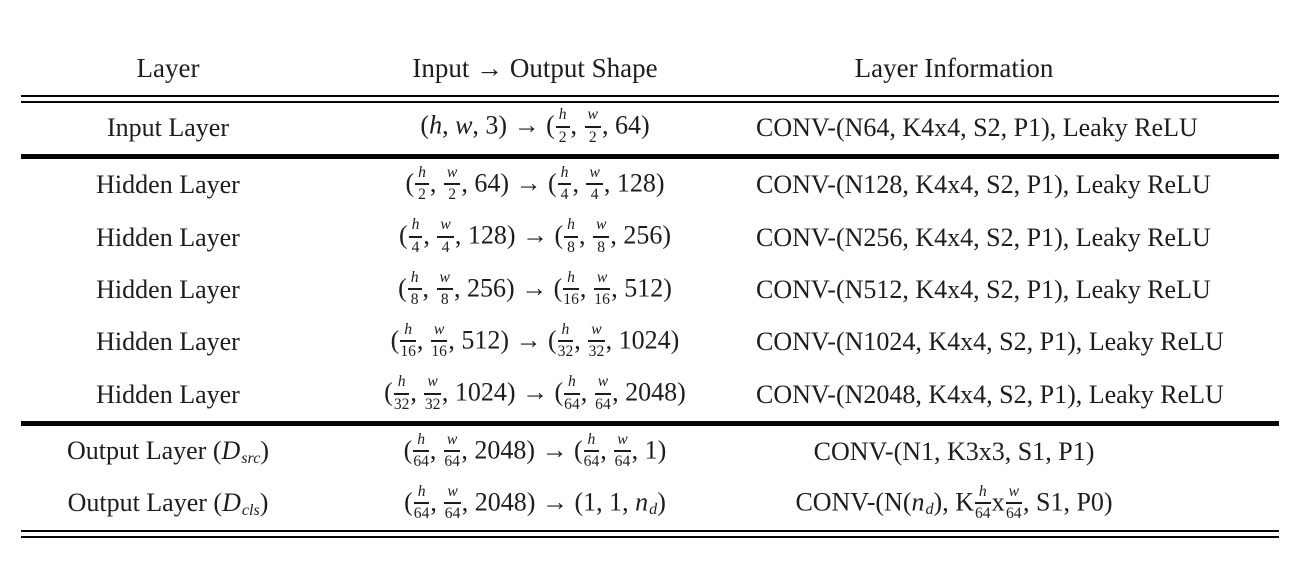 The width and height of the screenshot is (1316, 563). What do you see at coordinates (650, 96) in the screenshot?
I see `header-double-rule-upper` at bounding box center [650, 96].